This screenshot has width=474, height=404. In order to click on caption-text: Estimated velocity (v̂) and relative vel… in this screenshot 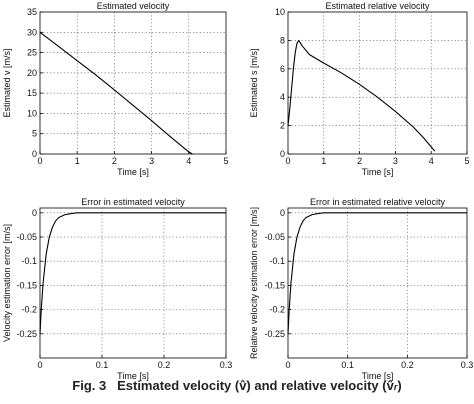, I will do `click(255, 385)`.